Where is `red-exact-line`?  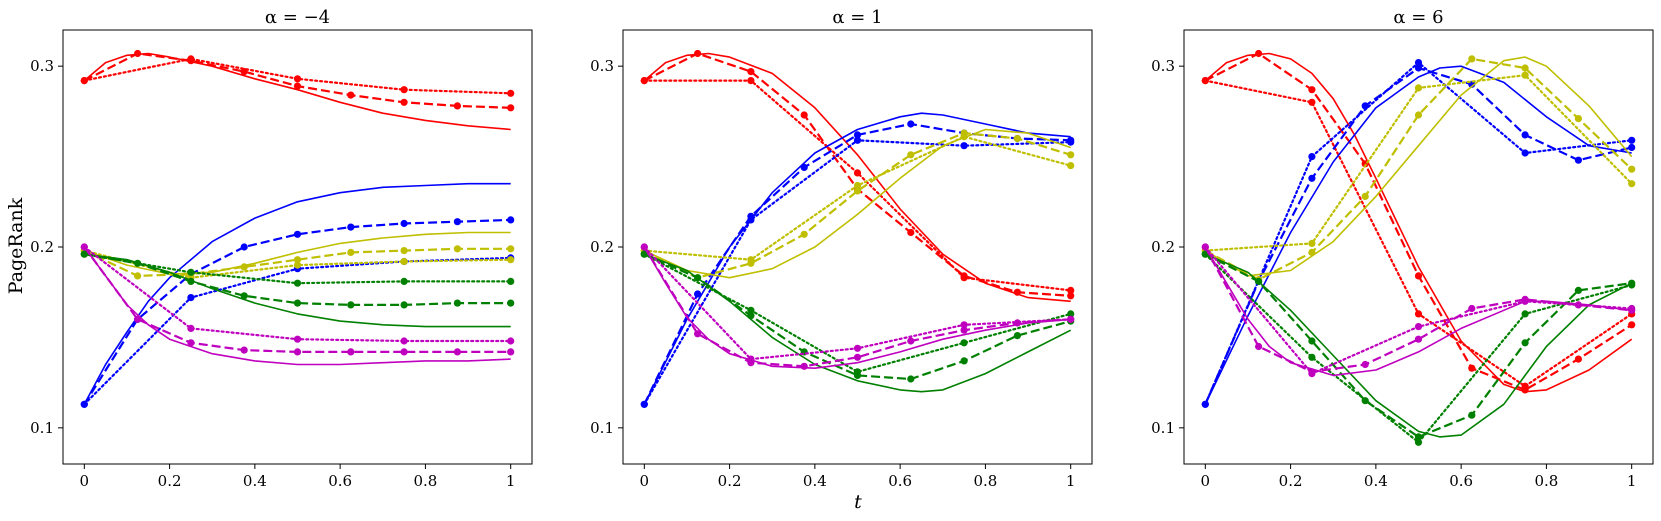 red-exact-line is located at coordinates (857, 177).